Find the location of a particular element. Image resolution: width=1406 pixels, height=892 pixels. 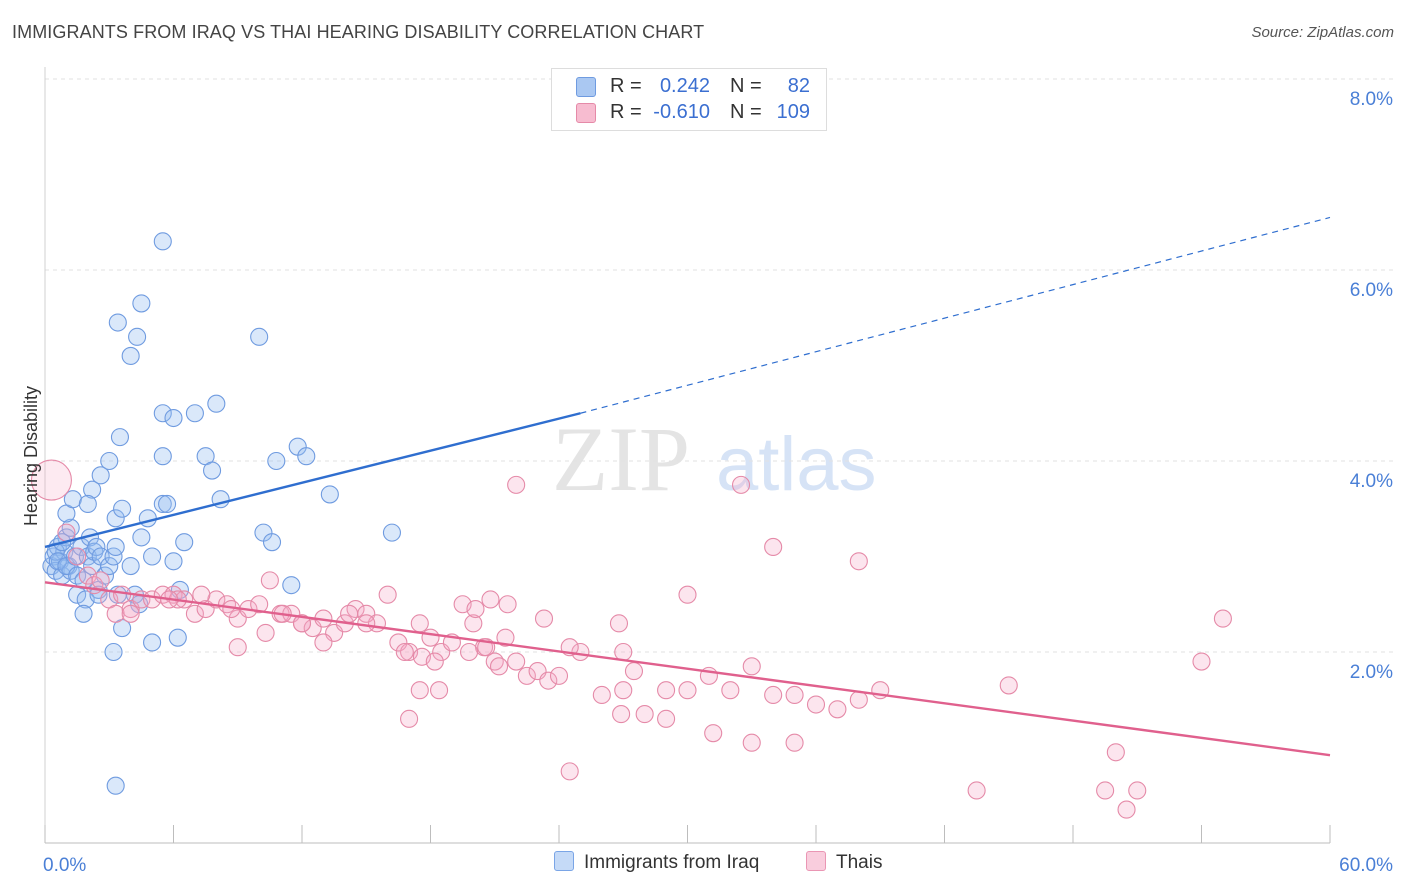

y-axis-label: Hearing Disability is located at coordinates (31, 456).